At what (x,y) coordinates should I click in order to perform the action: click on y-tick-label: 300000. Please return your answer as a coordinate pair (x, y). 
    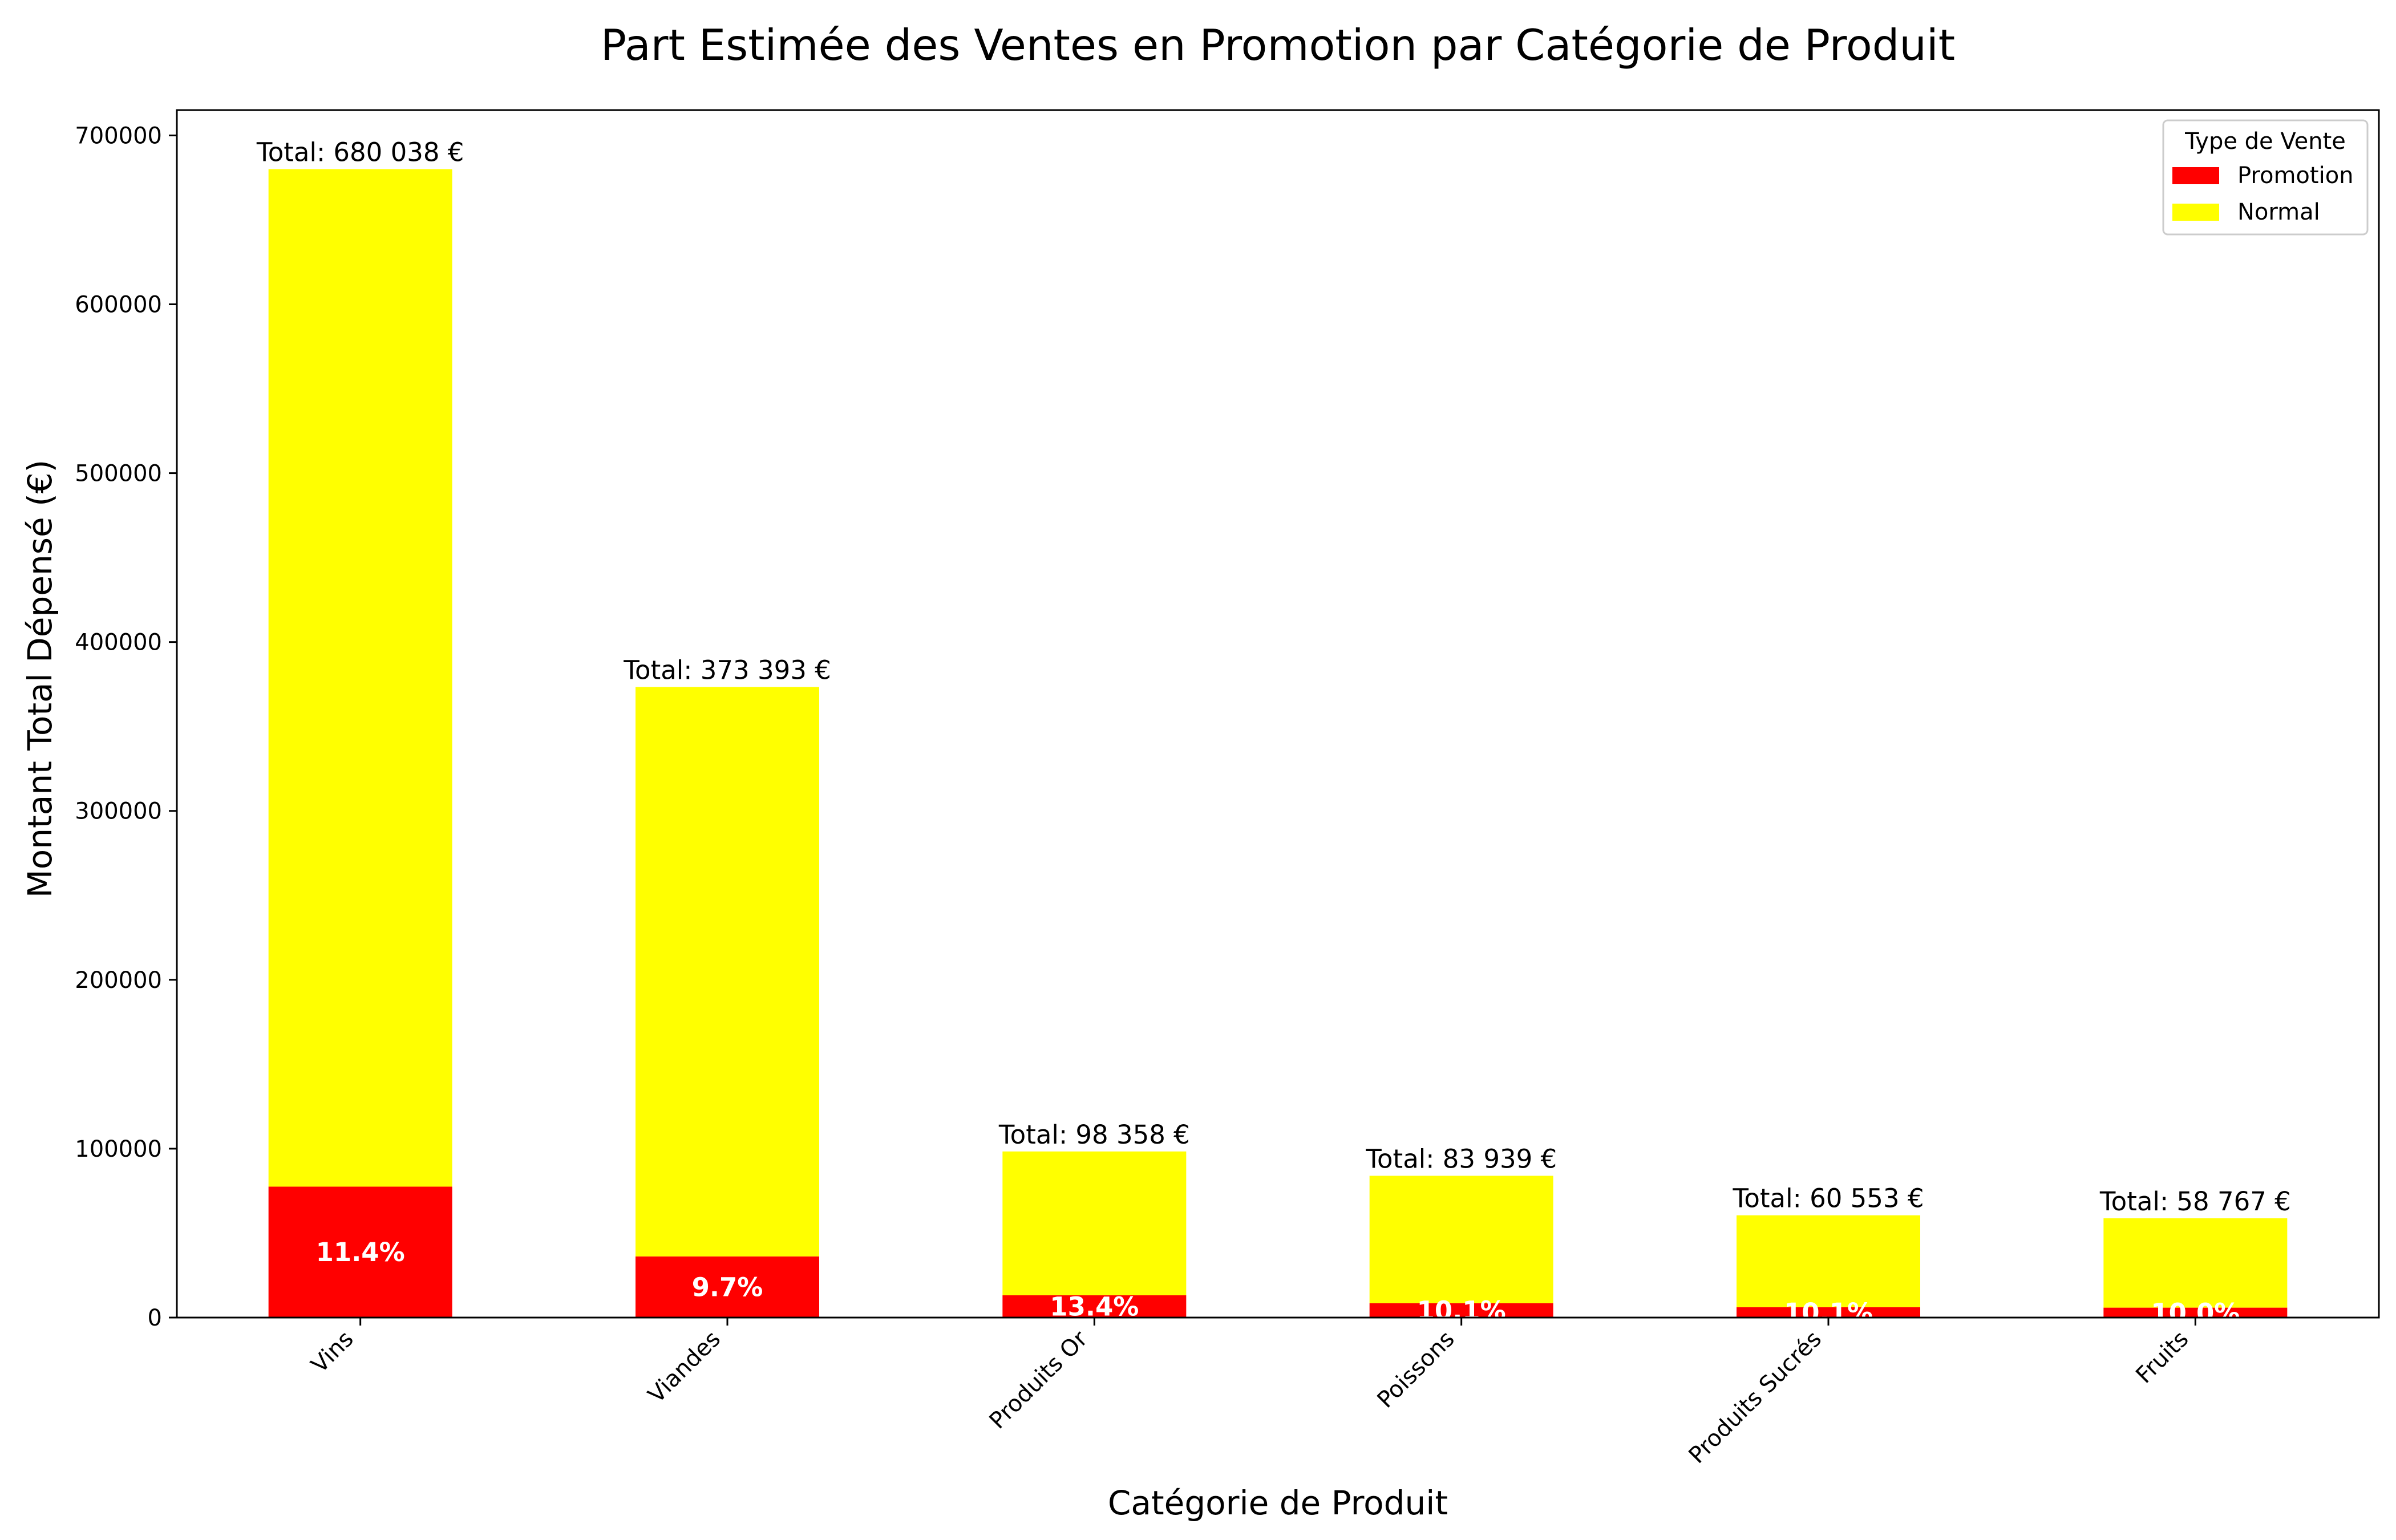
    Looking at the image, I should click on (118, 812).